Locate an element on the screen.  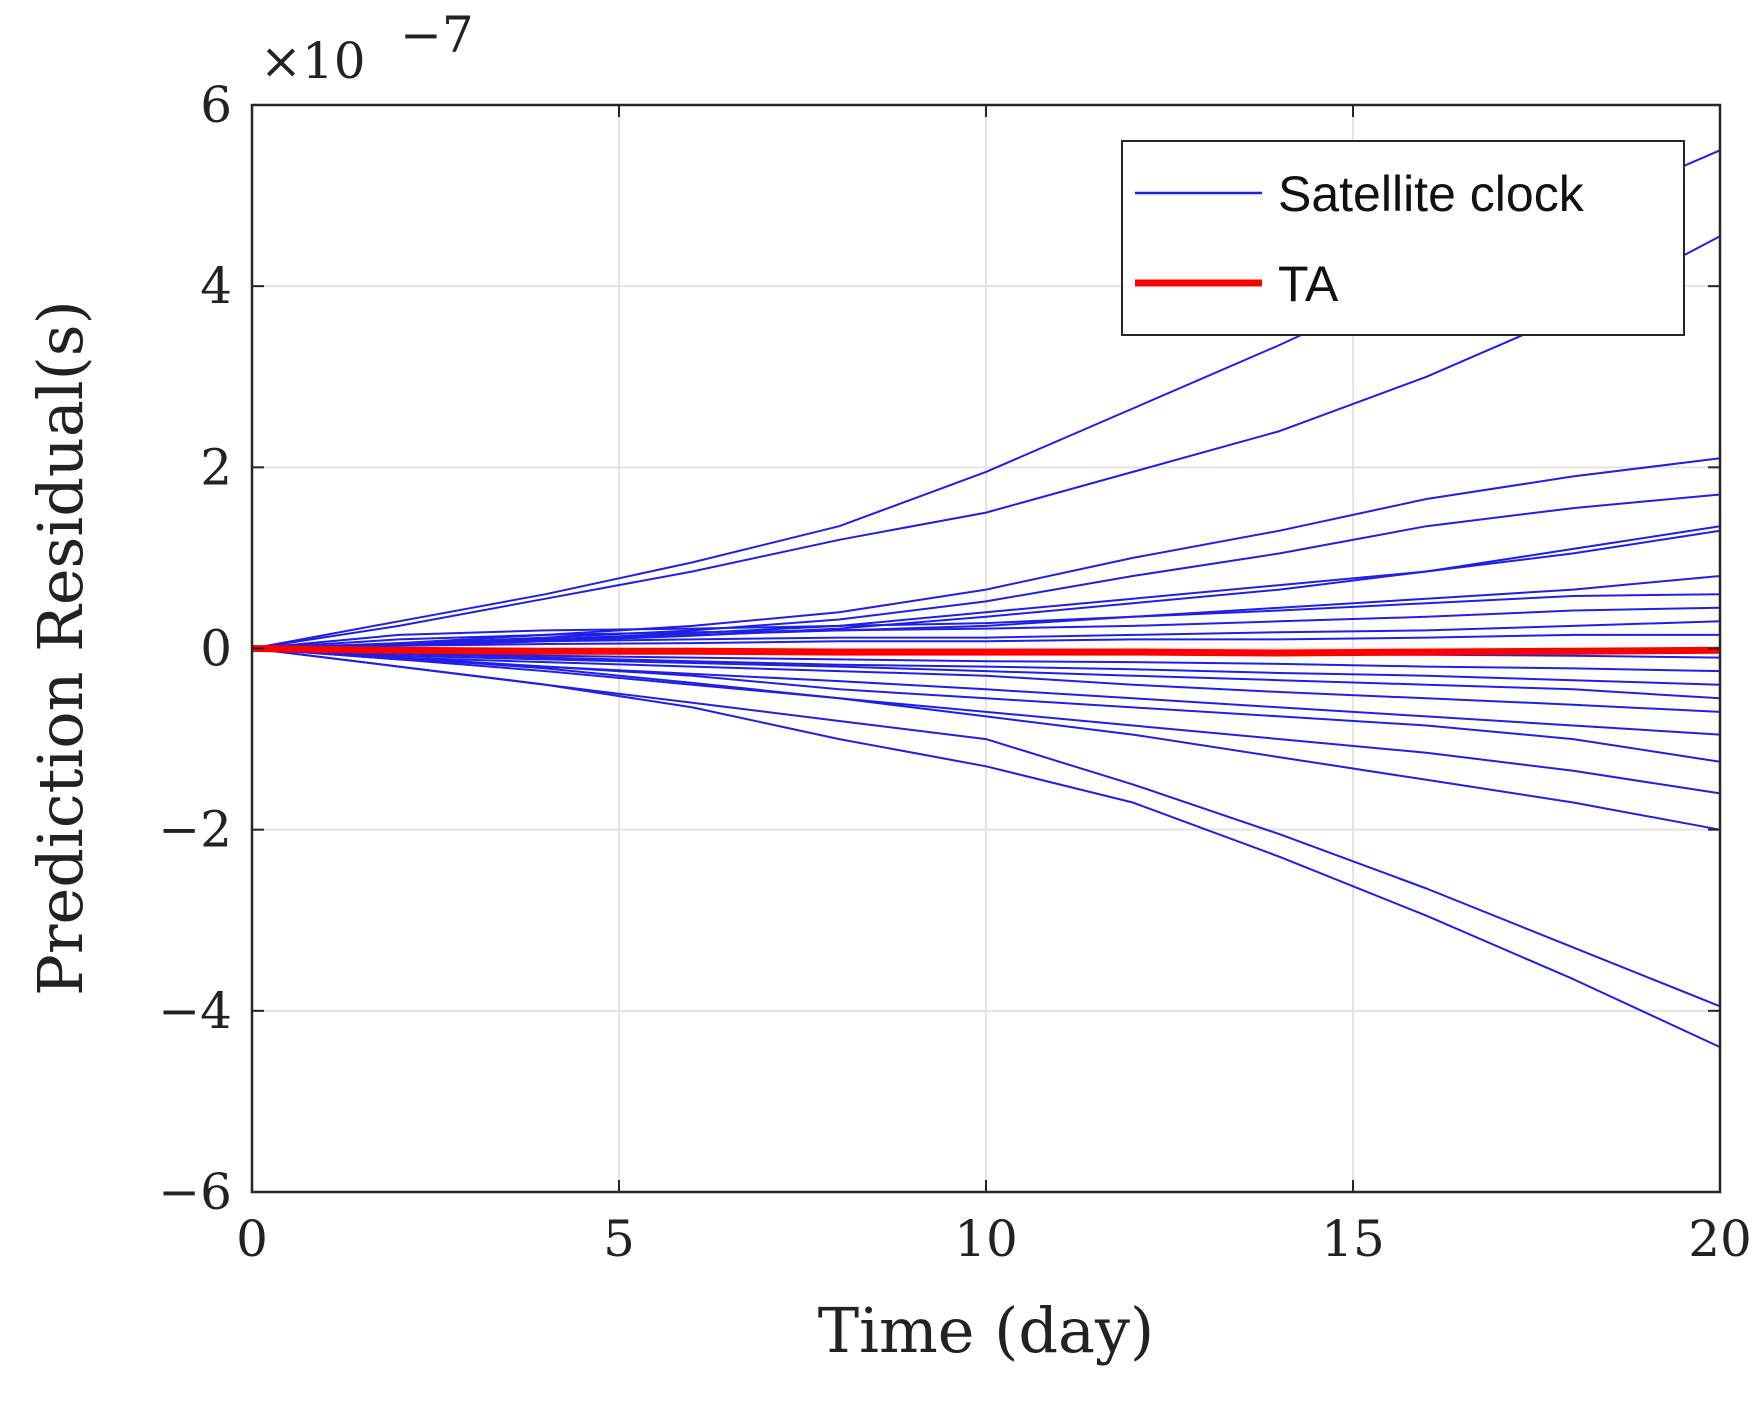
x-tick-label: 15 is located at coordinates (1353, 1239).